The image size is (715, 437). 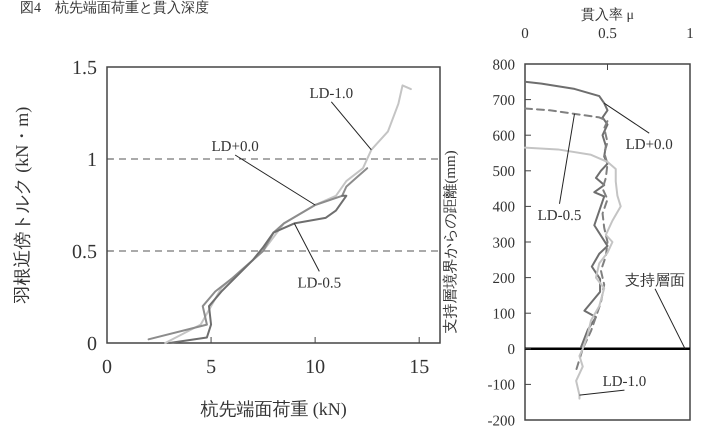 I want to click on y-tick-label: 500, so click(x=503, y=172).